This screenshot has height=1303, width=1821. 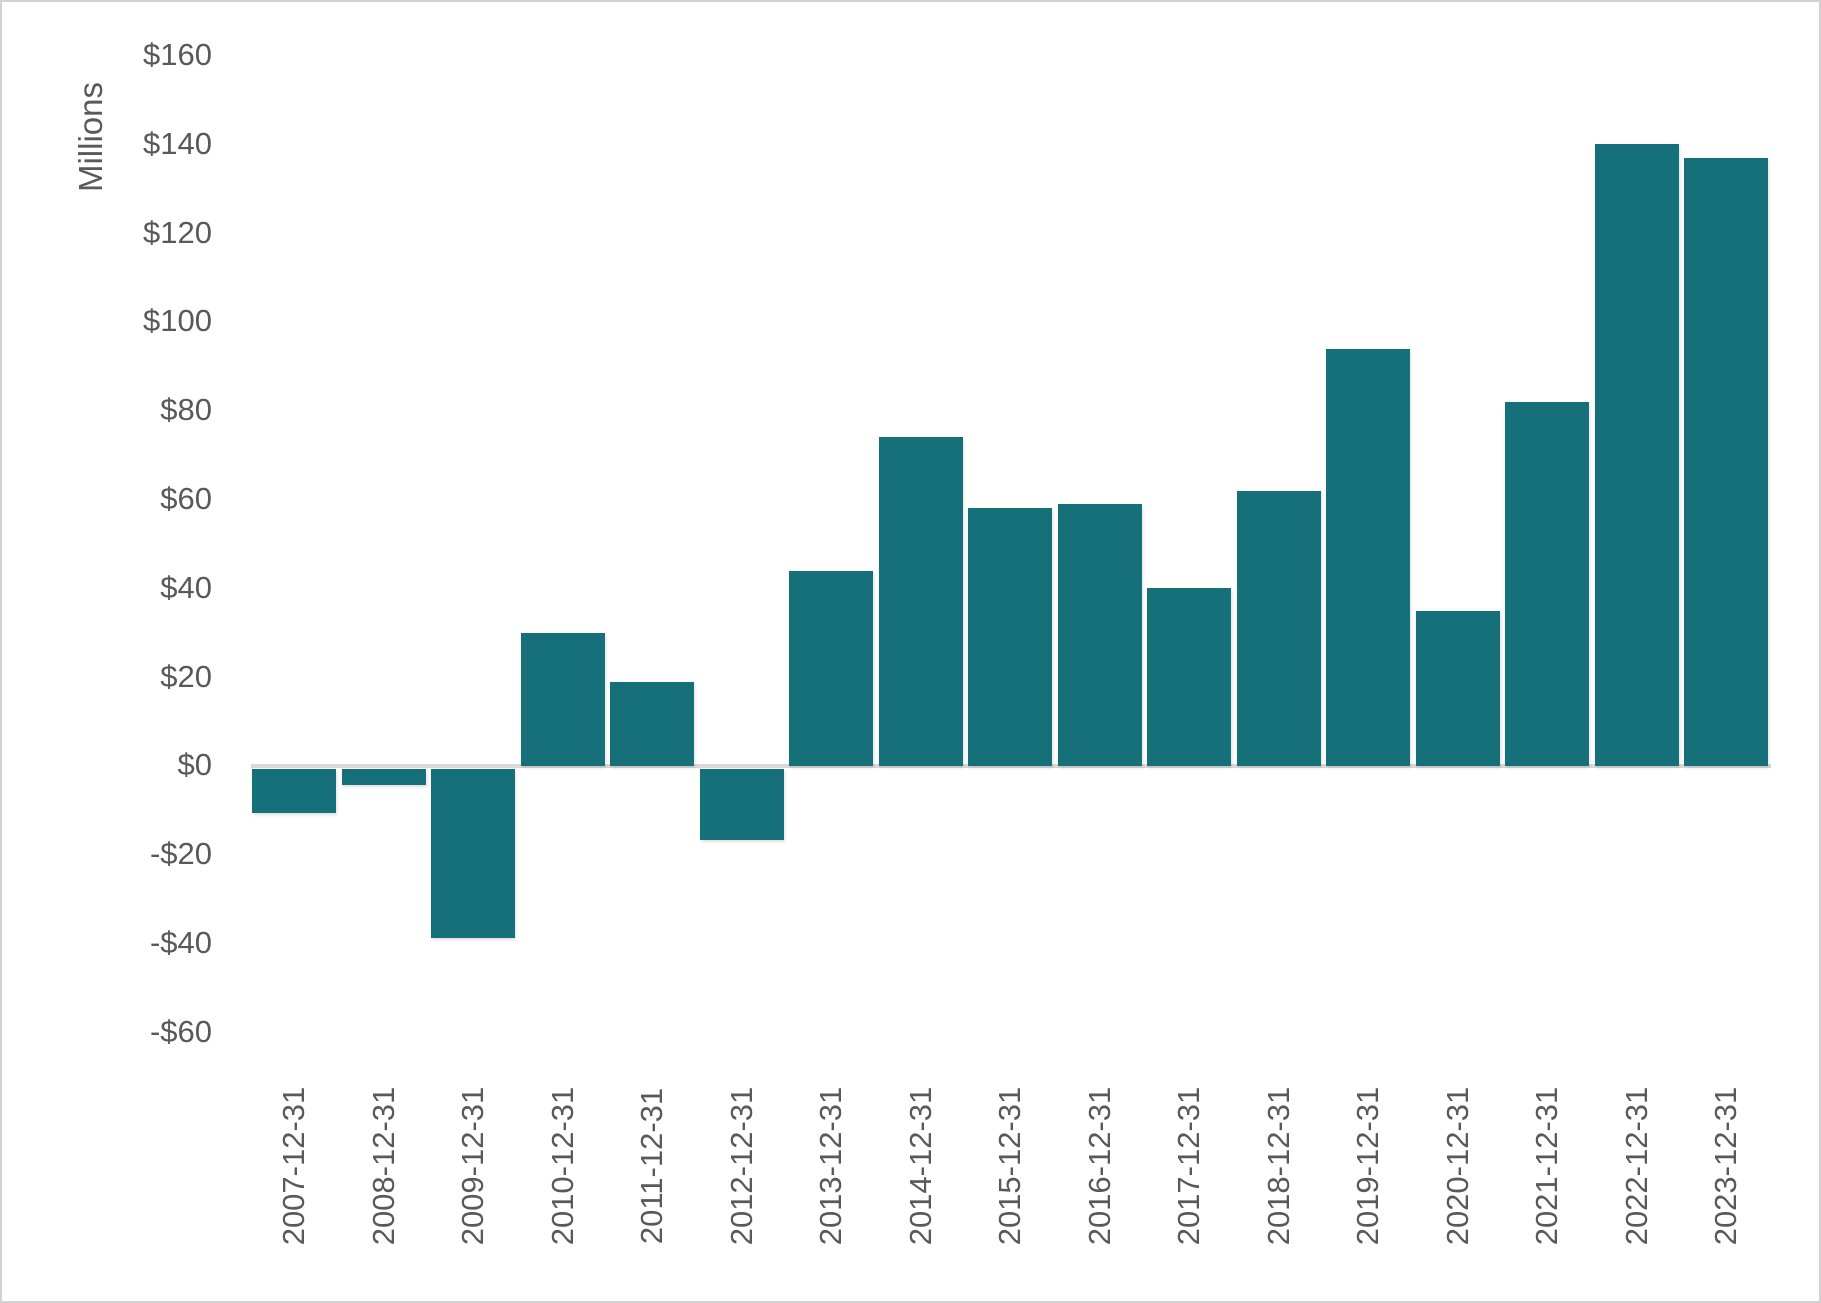 I want to click on x-tick-label: 2014-12-31, so click(x=920, y=1166).